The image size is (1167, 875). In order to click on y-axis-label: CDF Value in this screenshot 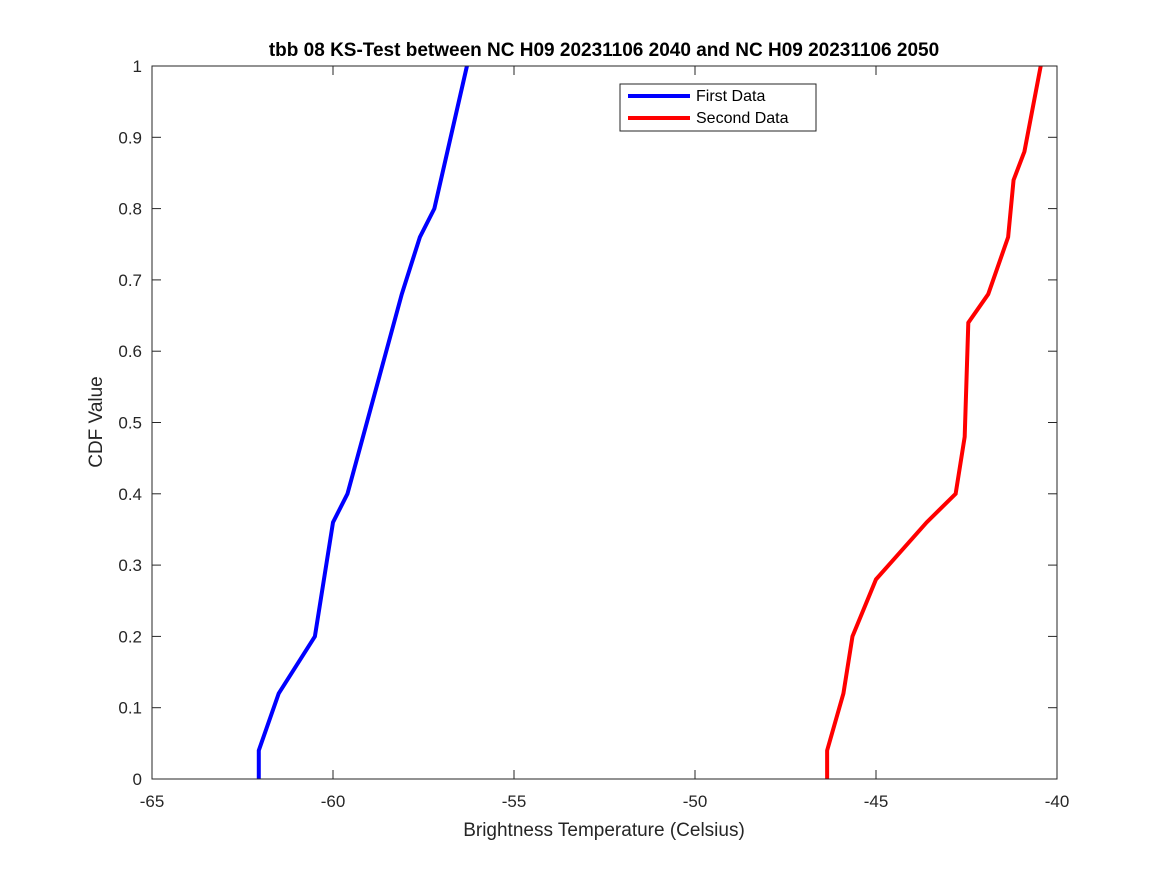, I will do `click(96, 422)`.